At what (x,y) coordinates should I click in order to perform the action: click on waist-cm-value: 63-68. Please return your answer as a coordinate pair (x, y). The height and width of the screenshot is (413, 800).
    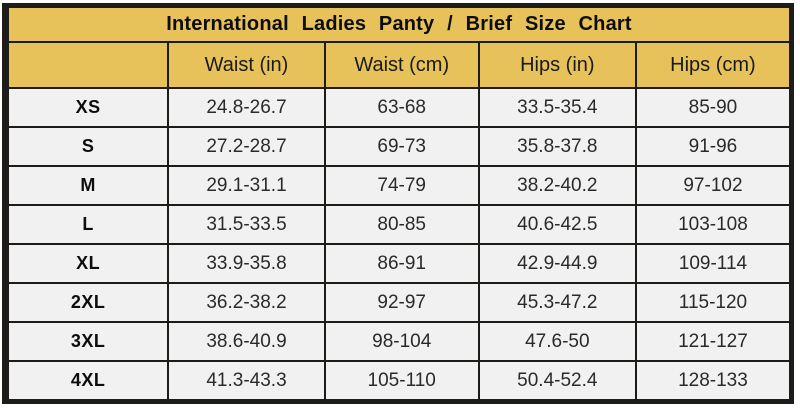
    Looking at the image, I should click on (401, 107).